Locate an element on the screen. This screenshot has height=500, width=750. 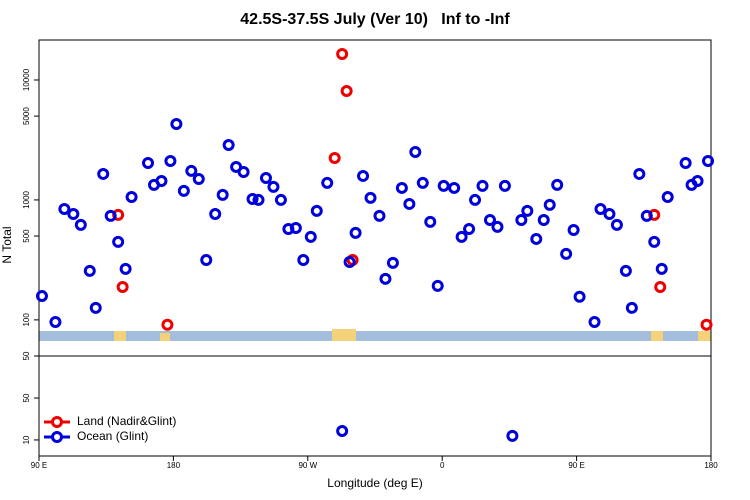
surface-band is located at coordinates (375, 335).